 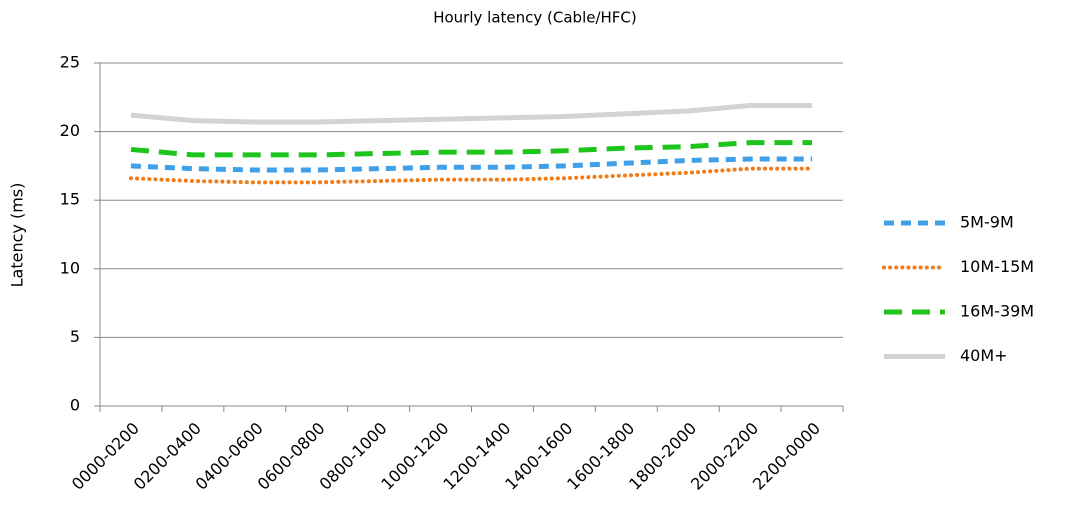 What do you see at coordinates (17, 235) in the screenshot?
I see `y-axis-label: Latency (ms)` at bounding box center [17, 235].